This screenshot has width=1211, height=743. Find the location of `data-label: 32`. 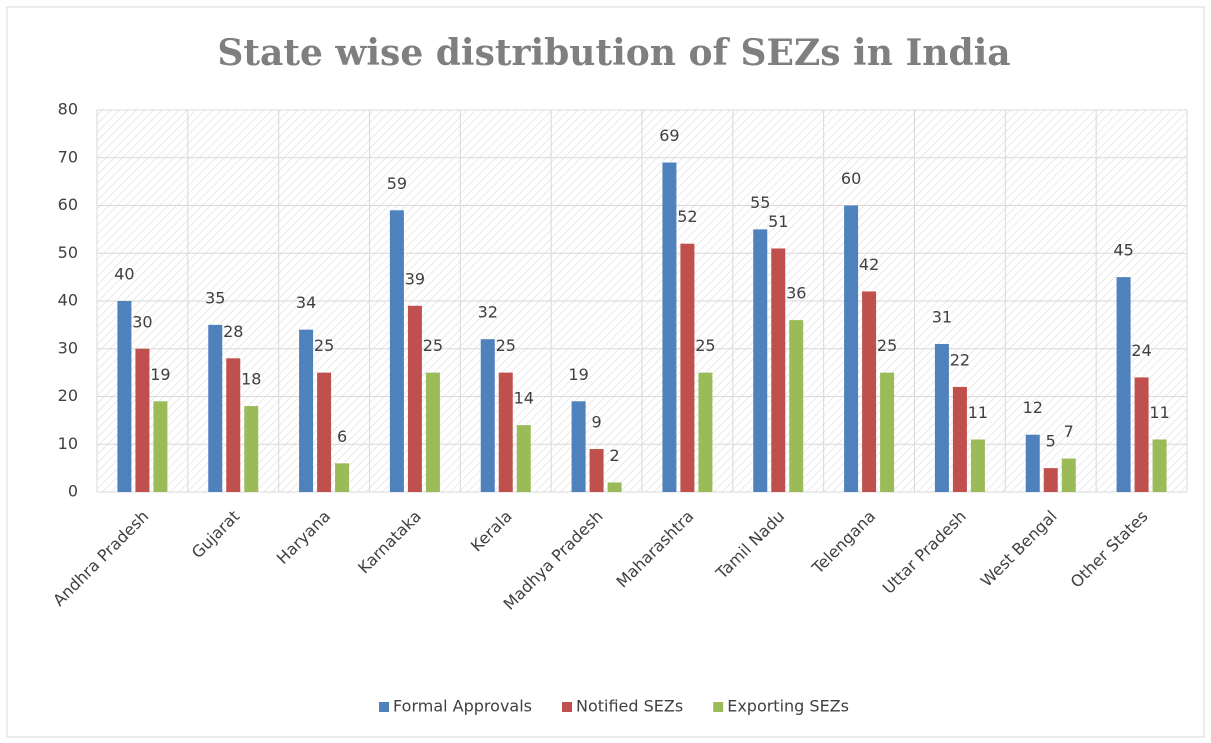

data-label: 32 is located at coordinates (488, 312).